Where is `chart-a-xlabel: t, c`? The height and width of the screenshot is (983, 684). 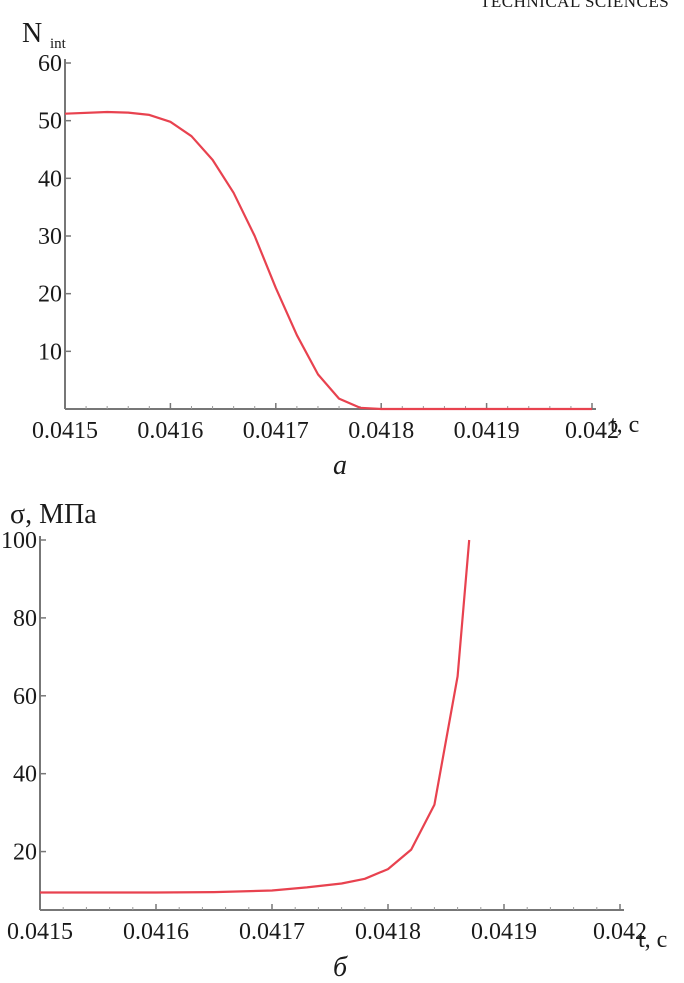
chart-a-xlabel: t, c is located at coordinates (624, 425).